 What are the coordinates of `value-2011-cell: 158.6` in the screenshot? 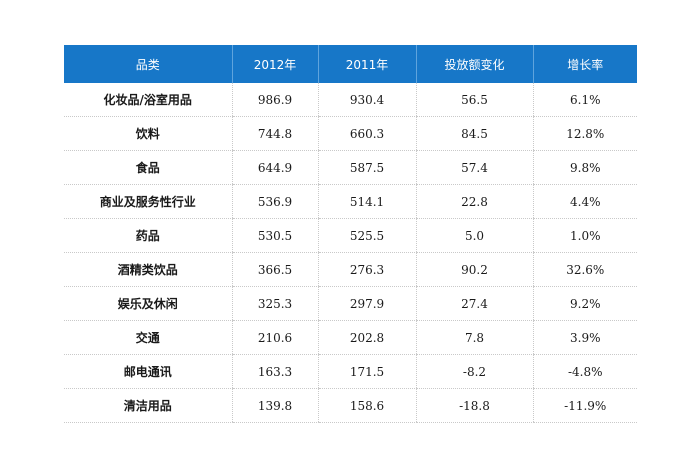 It's located at (366, 405).